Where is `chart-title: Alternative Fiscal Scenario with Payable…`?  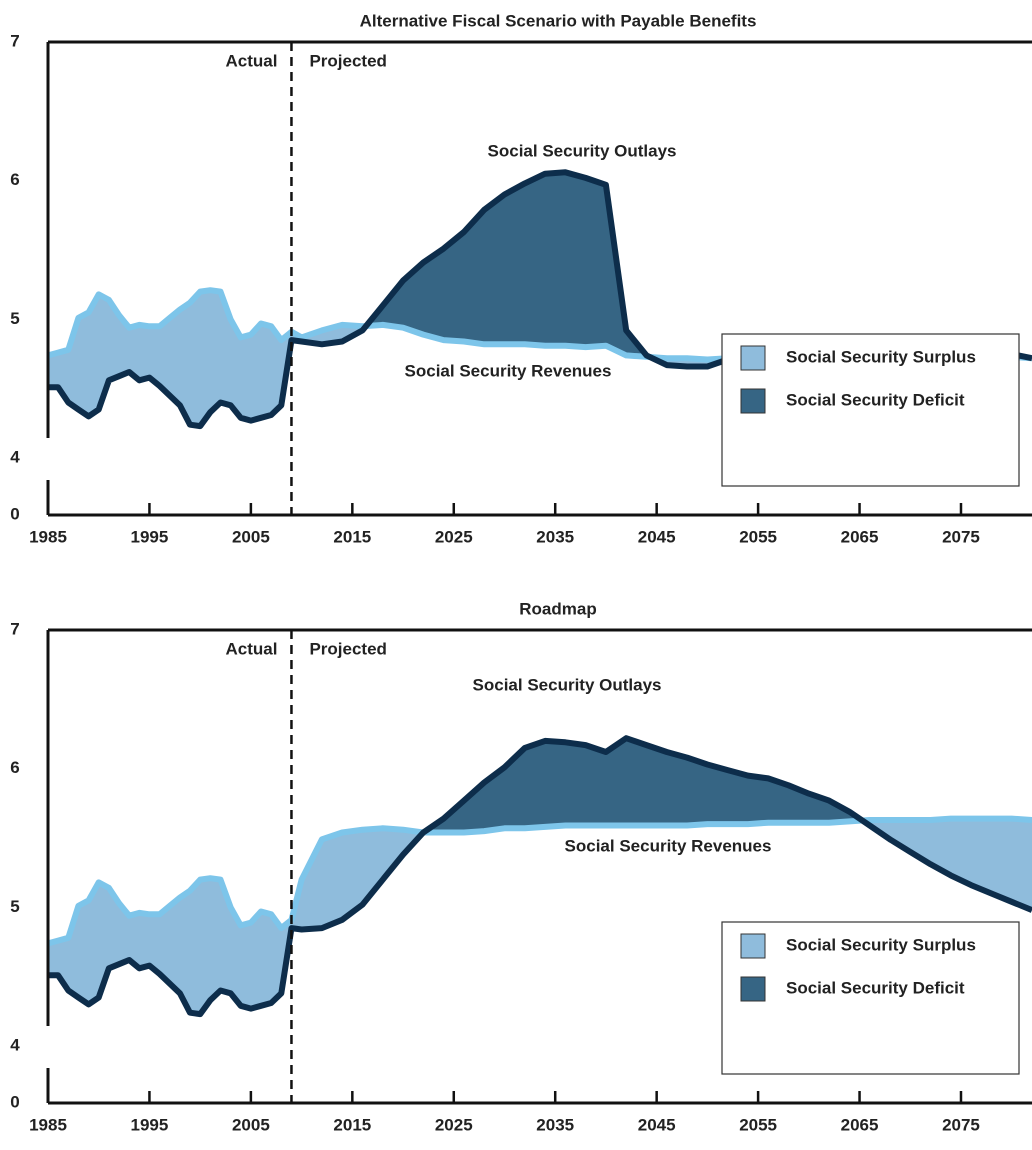 chart-title: Alternative Fiscal Scenario with Payable… is located at coordinates (558, 20).